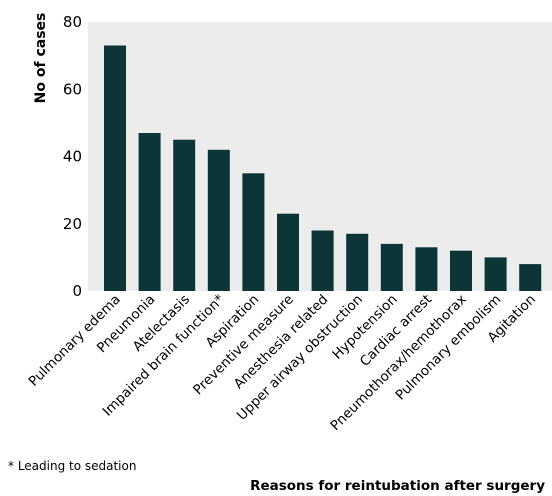  What do you see at coordinates (41, 58) in the screenshot?
I see `y-axis-label: No of cases` at bounding box center [41, 58].